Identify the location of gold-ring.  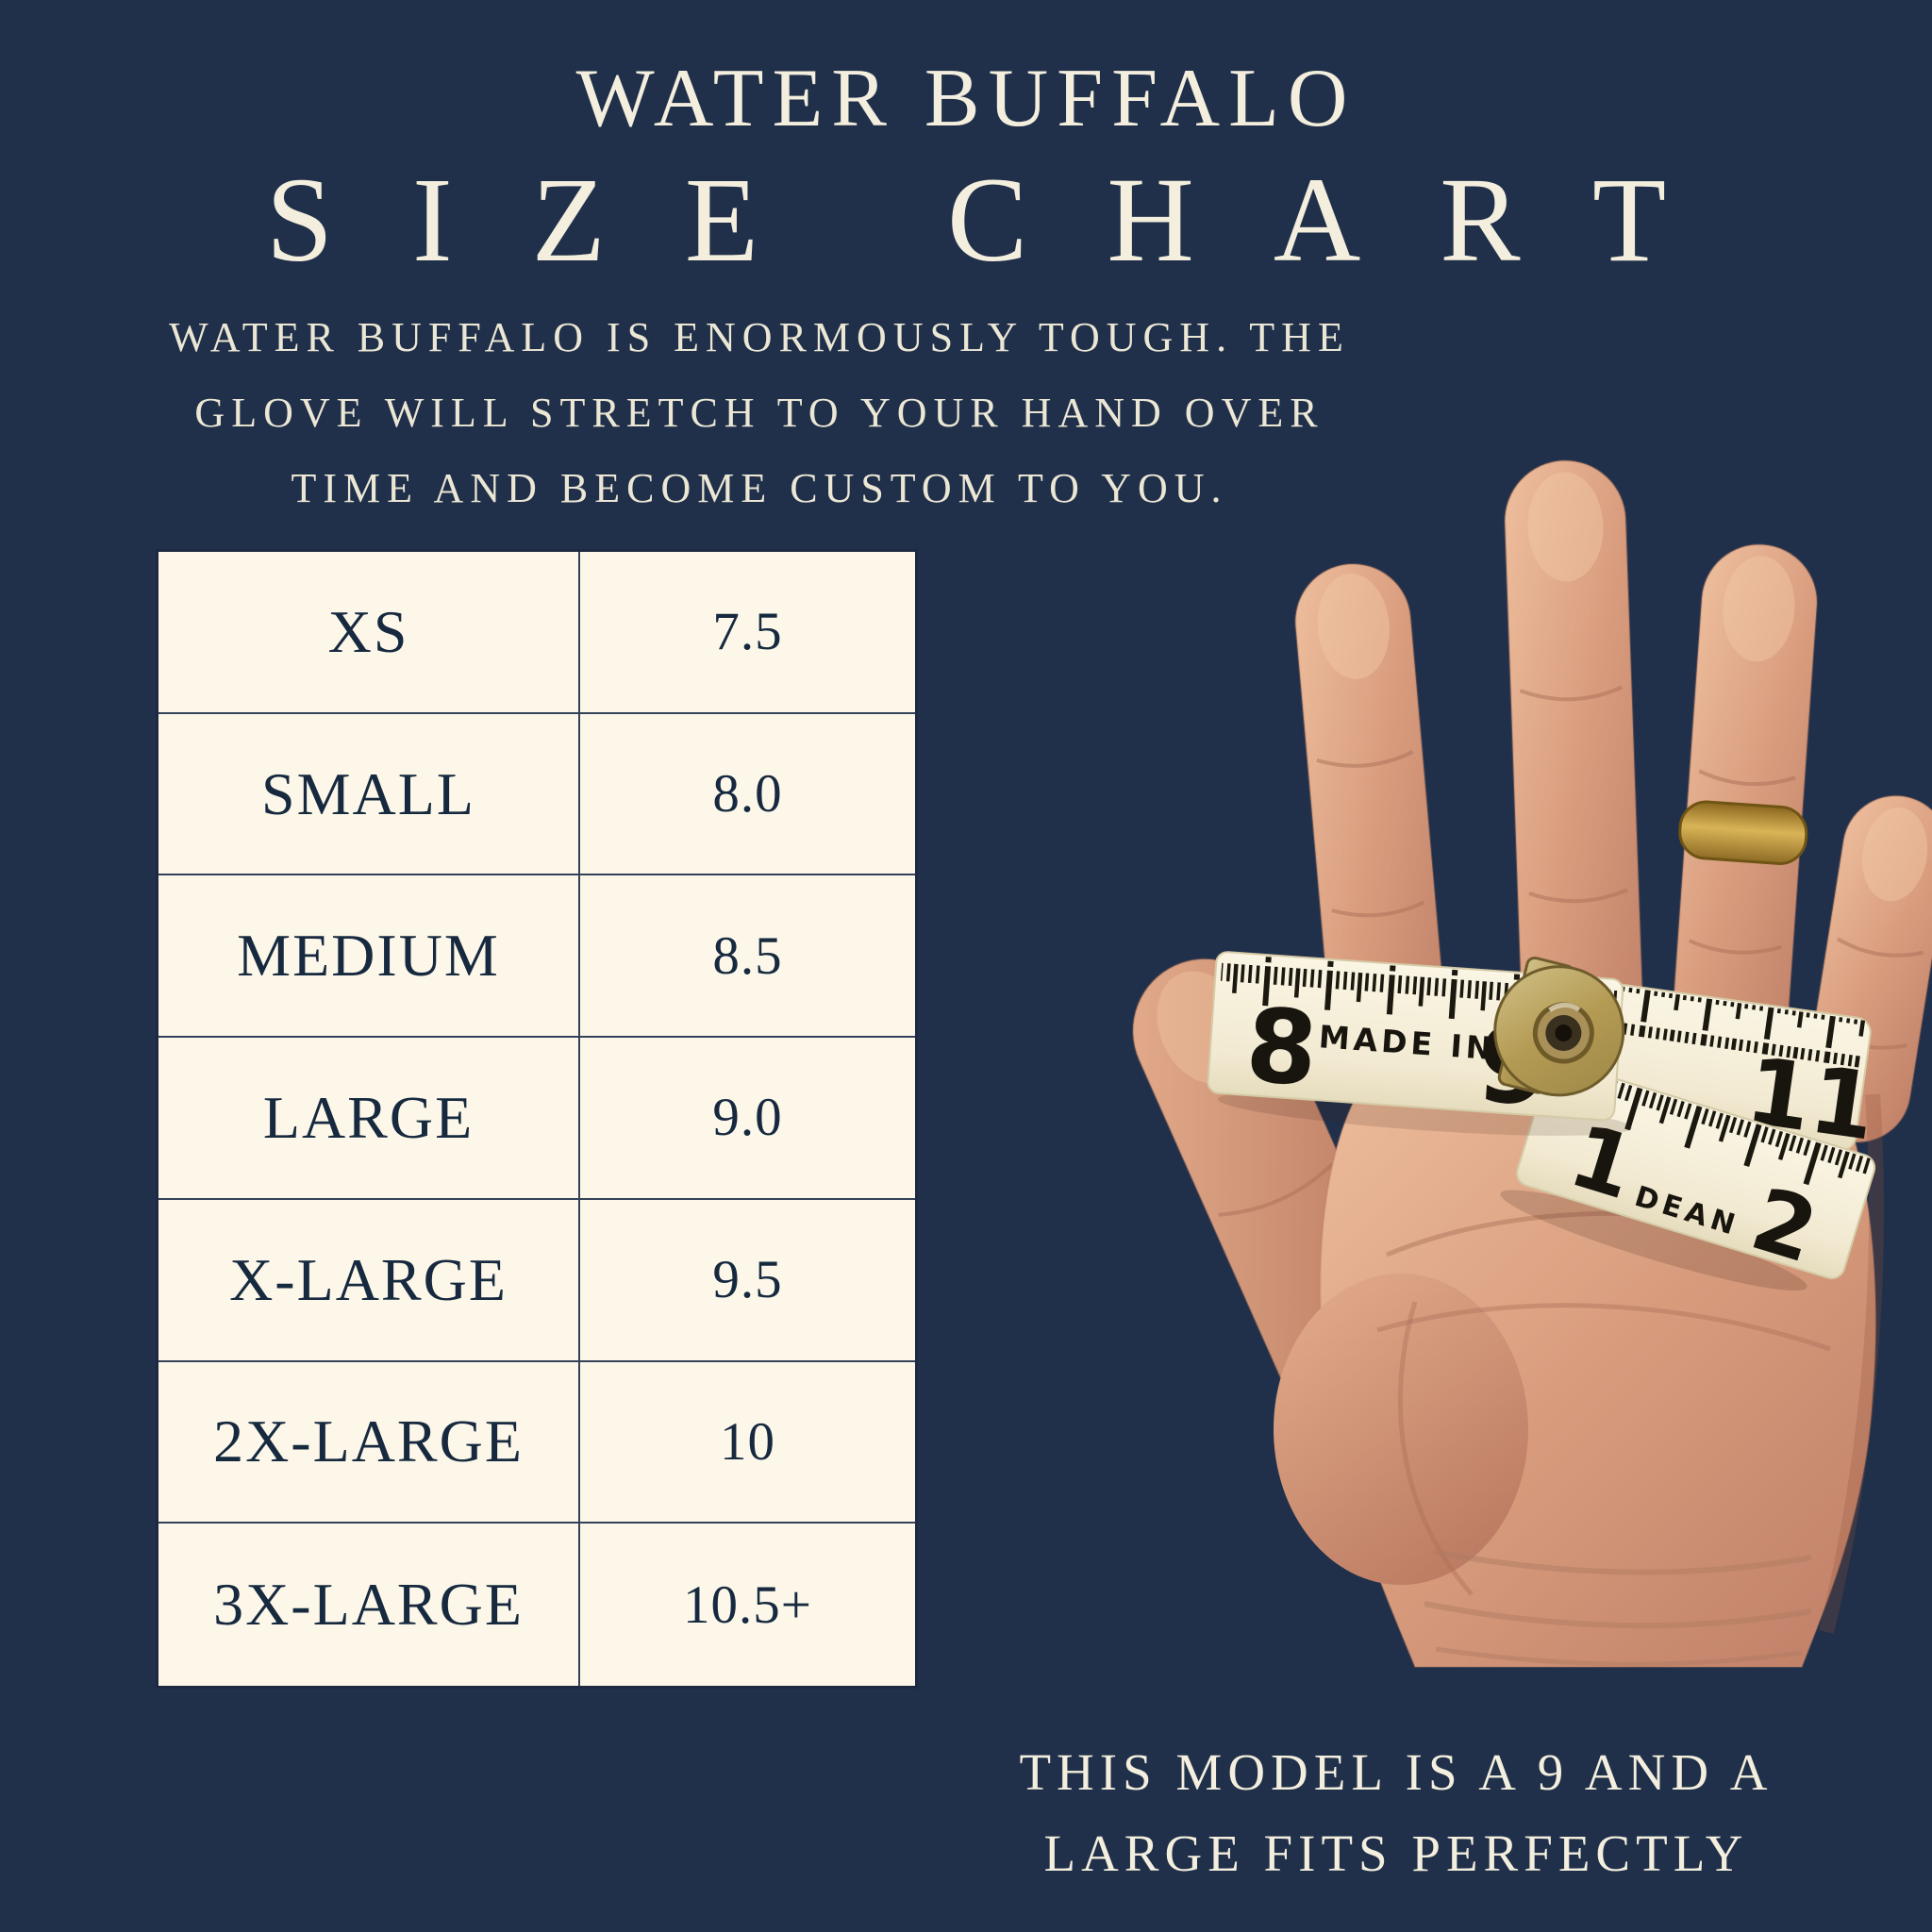
(1743, 833).